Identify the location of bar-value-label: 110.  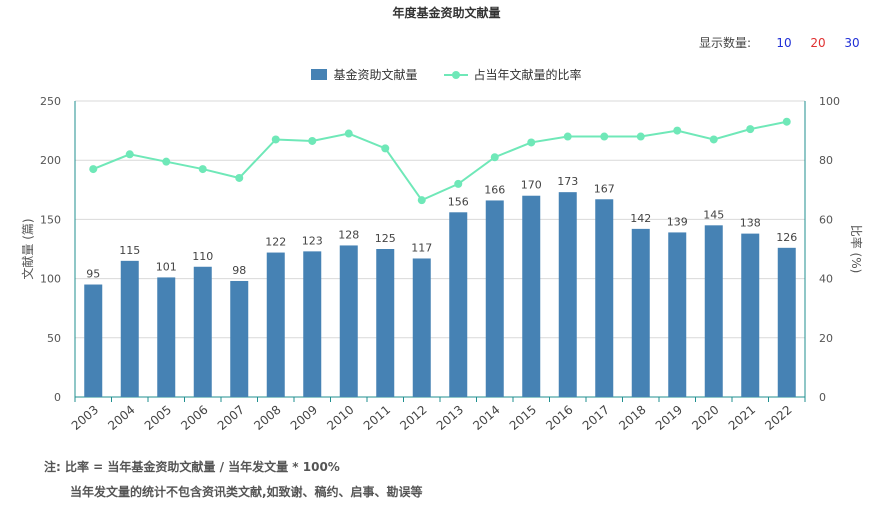
(202, 256).